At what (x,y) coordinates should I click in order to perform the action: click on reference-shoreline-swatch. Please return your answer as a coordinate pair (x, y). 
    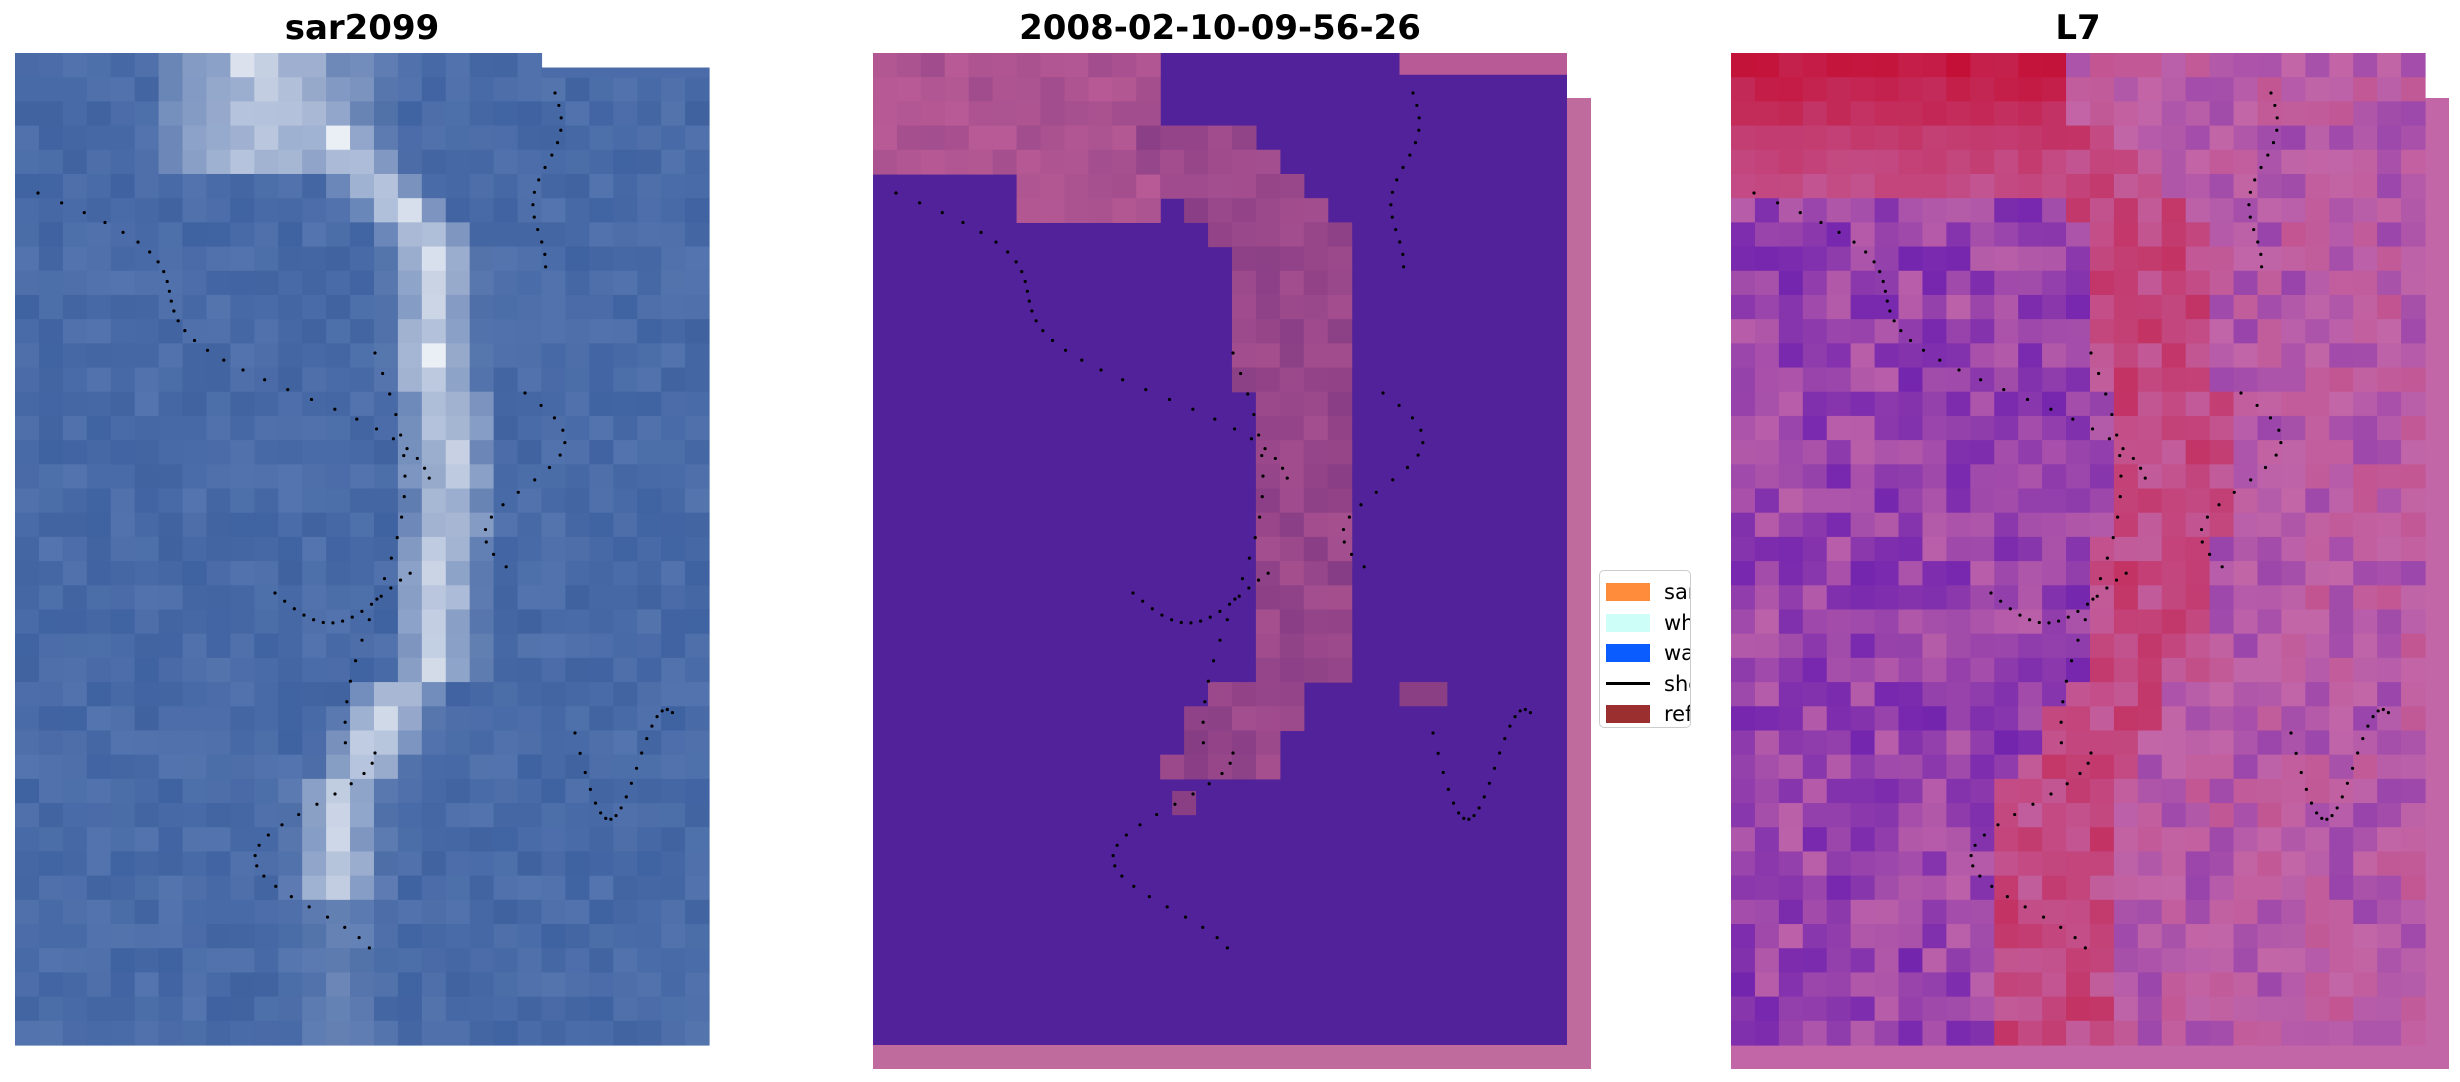
    Looking at the image, I should click on (1628, 714).